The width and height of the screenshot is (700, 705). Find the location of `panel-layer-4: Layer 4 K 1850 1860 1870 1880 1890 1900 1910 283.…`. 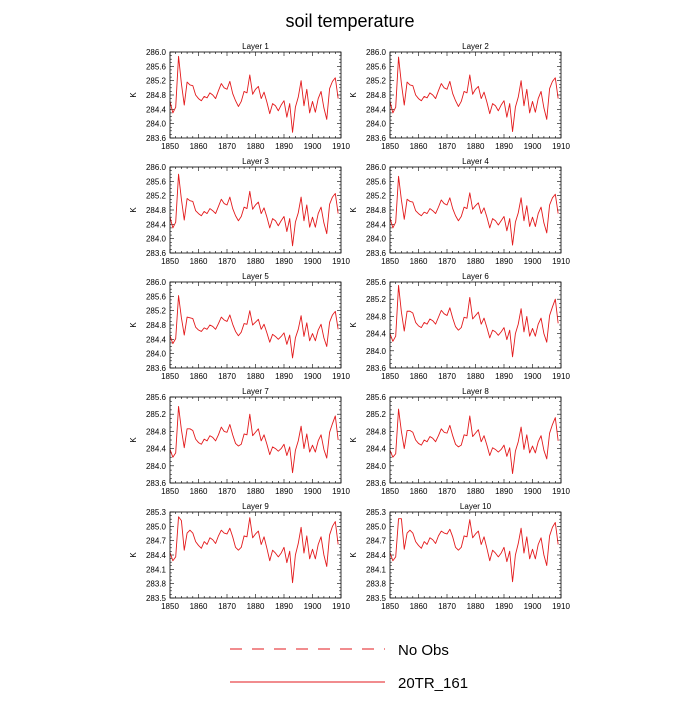

panel-layer-4: Layer 4 K 1850 1860 1870 1880 1890 1900 1910 283.… is located at coordinates (459, 211).